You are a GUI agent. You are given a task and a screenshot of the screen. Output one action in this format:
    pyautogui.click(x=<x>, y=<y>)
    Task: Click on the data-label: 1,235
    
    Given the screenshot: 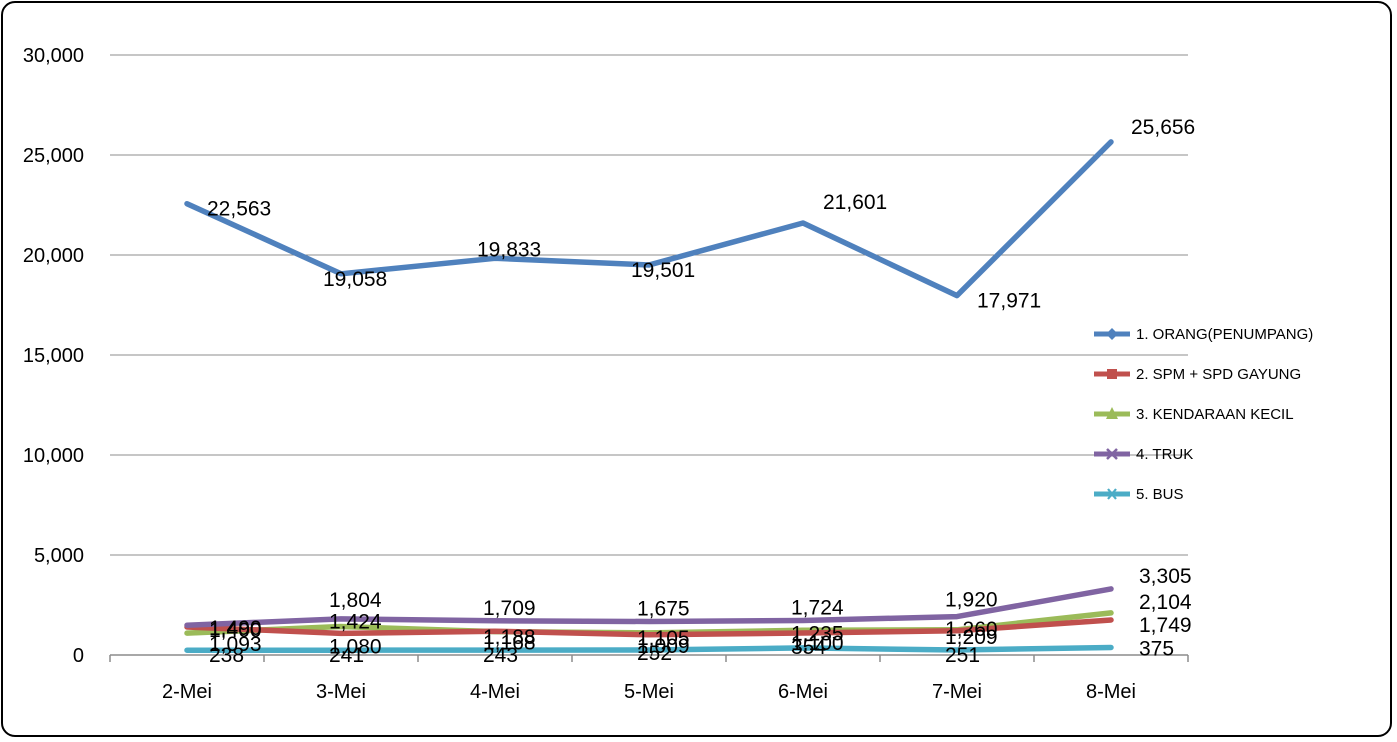 What is the action you would take?
    pyautogui.click(x=817, y=633)
    